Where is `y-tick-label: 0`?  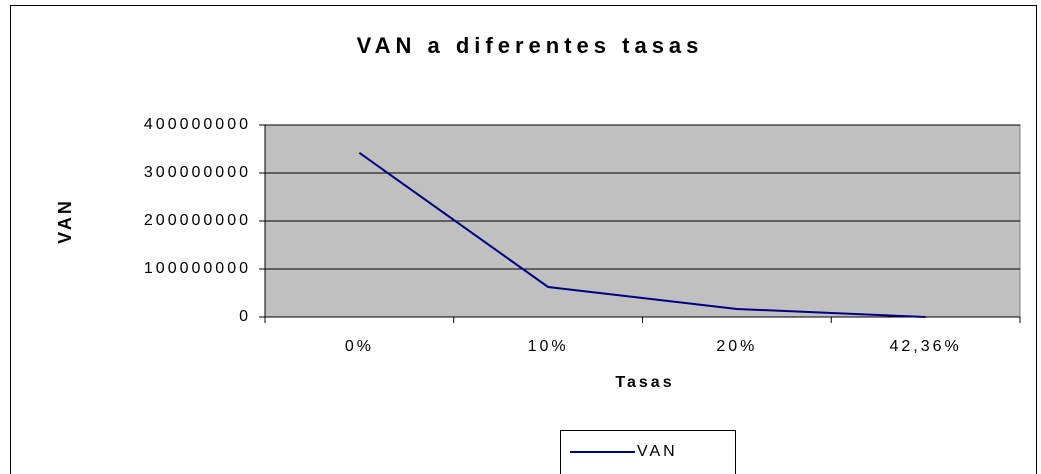 y-tick-label: 0 is located at coordinates (245, 316).